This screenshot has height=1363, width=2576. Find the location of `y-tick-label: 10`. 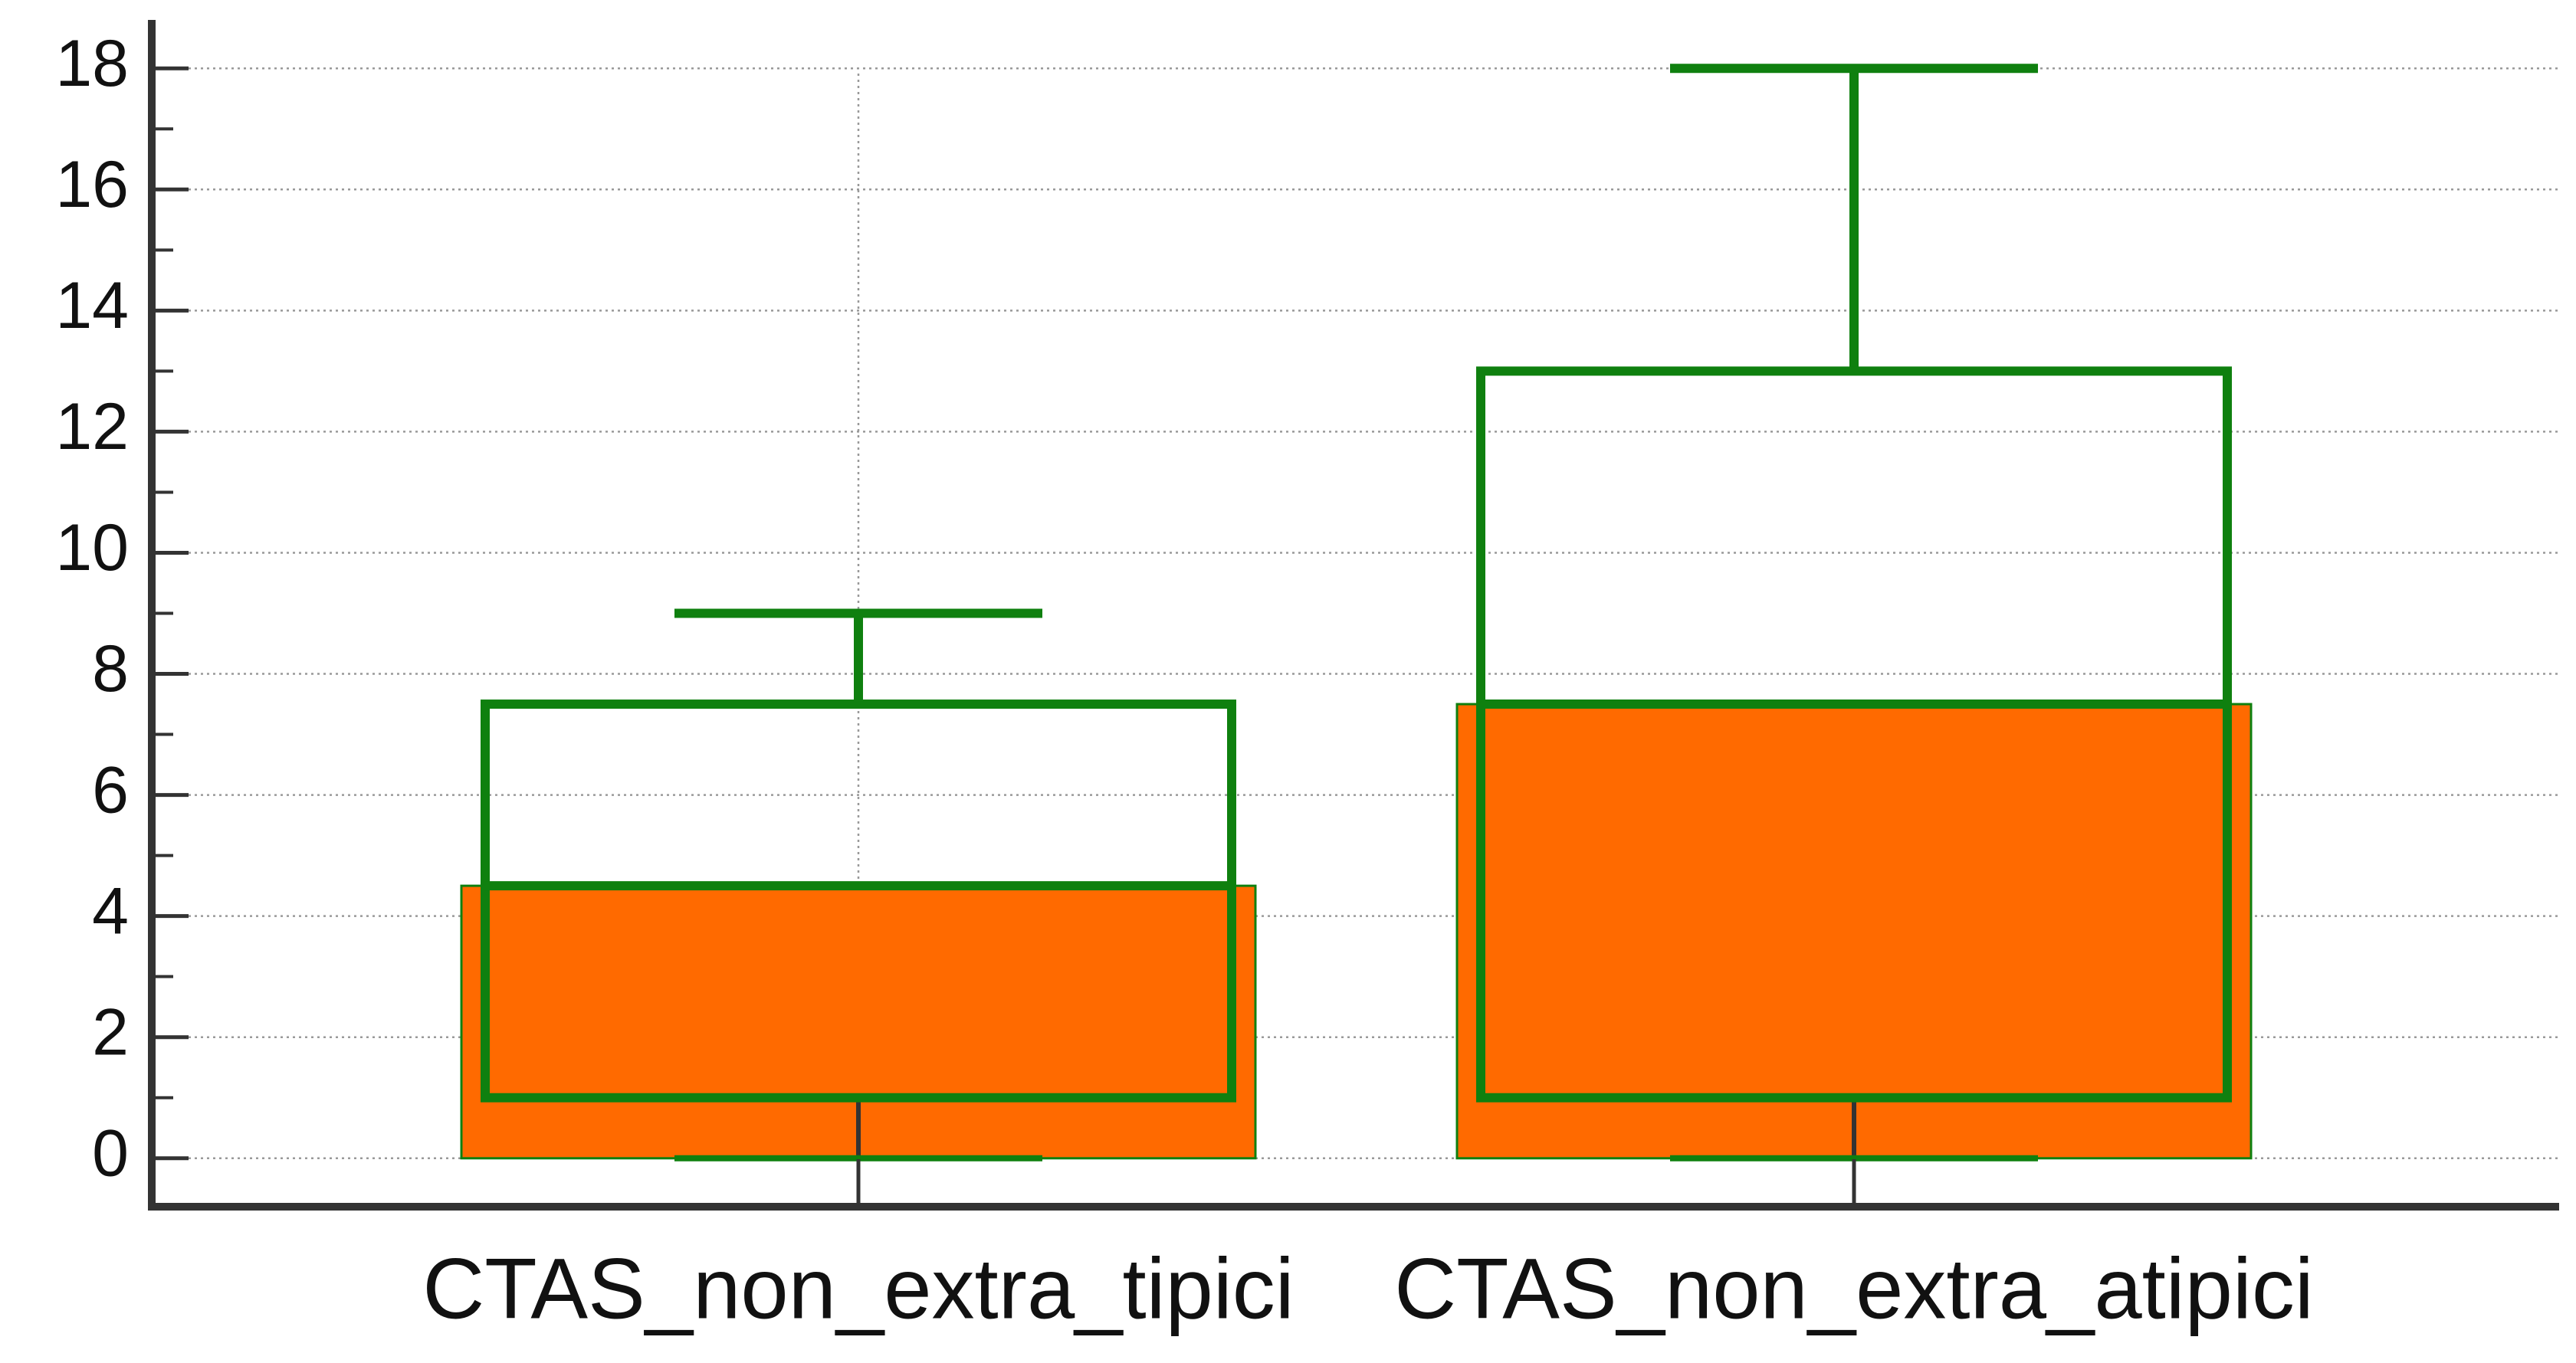

y-tick-label: 10 is located at coordinates (92, 548).